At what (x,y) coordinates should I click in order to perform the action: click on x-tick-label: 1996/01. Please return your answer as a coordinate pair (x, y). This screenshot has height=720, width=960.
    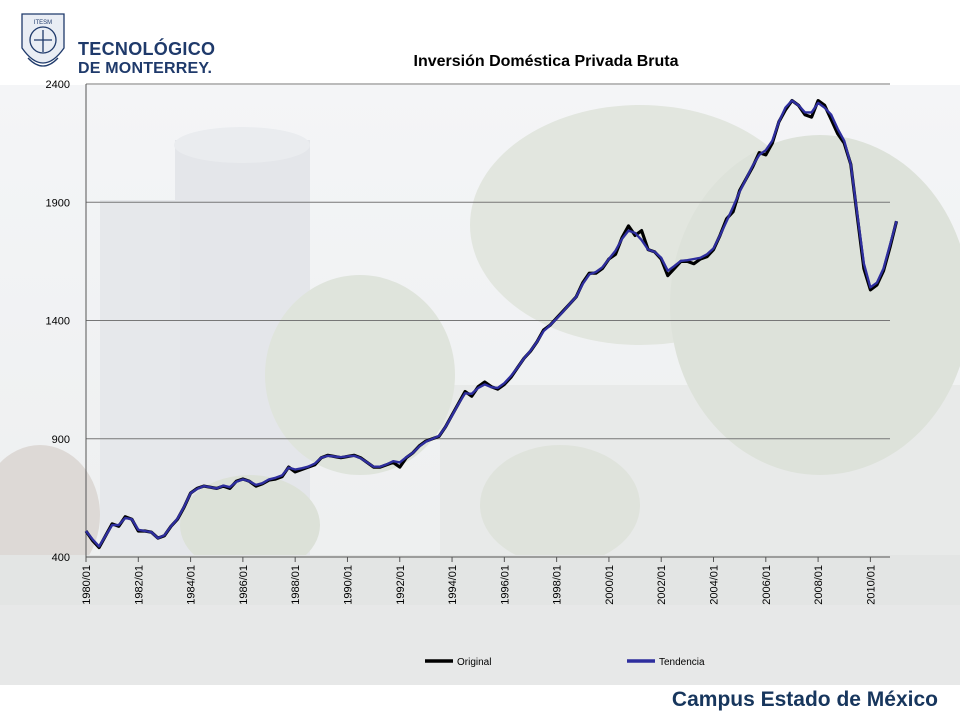
    Looking at the image, I should click on (505, 585).